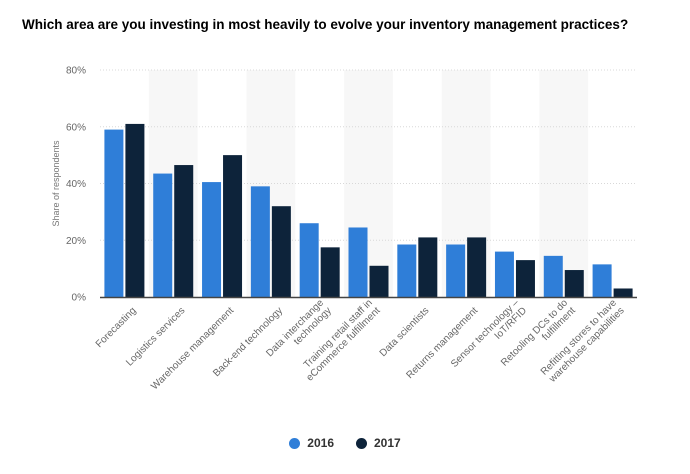  I want to click on legend-marker-2017, so click(361, 443).